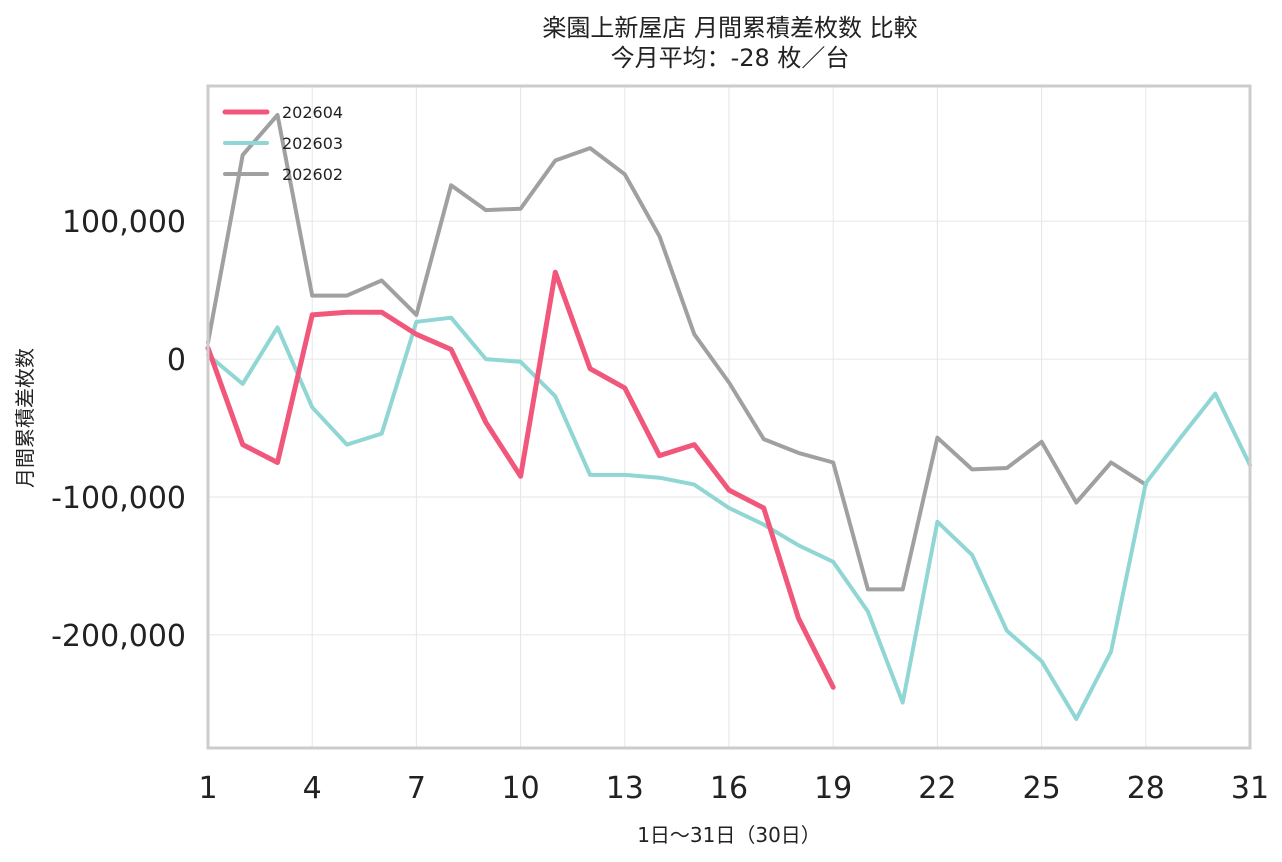 The image size is (1282, 862). What do you see at coordinates (1042, 788) in the screenshot?
I see `x-tick-label-8: 25` at bounding box center [1042, 788].